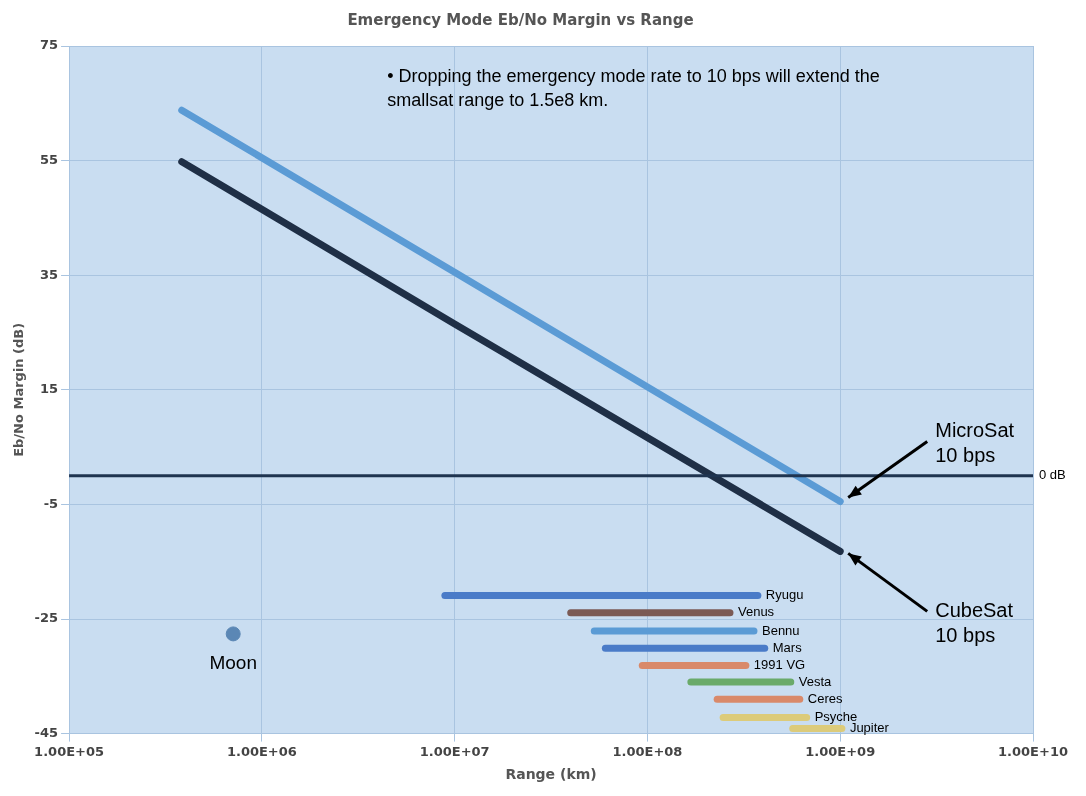  Describe the element at coordinates (49, 159) in the screenshot. I see `y-tick-label: 55` at that location.